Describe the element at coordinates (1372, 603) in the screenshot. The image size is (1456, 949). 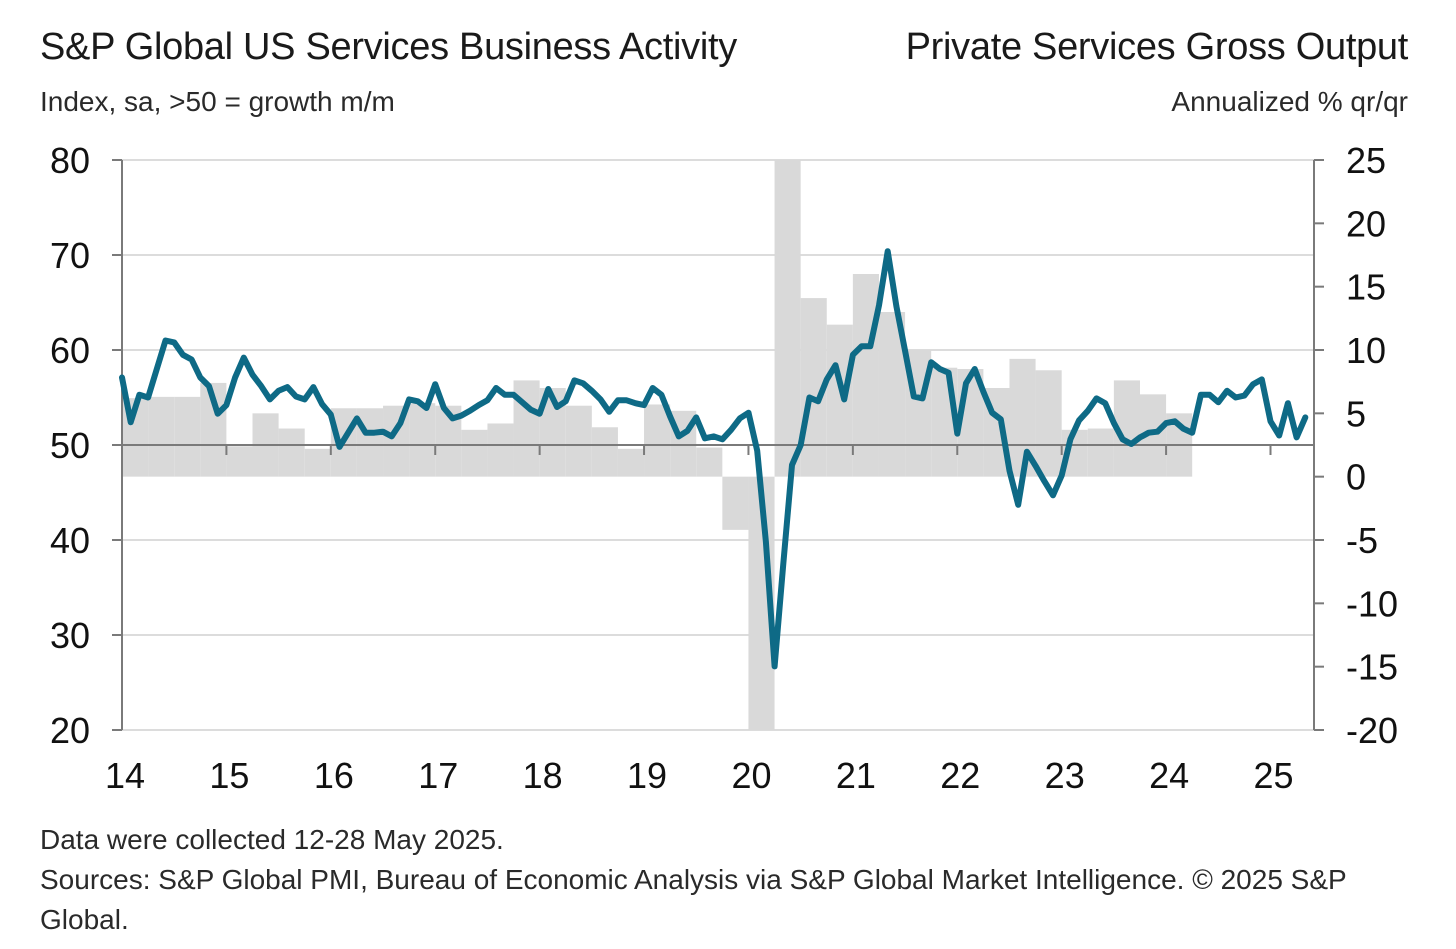
I see `right-axis-tick-label: -10` at that location.